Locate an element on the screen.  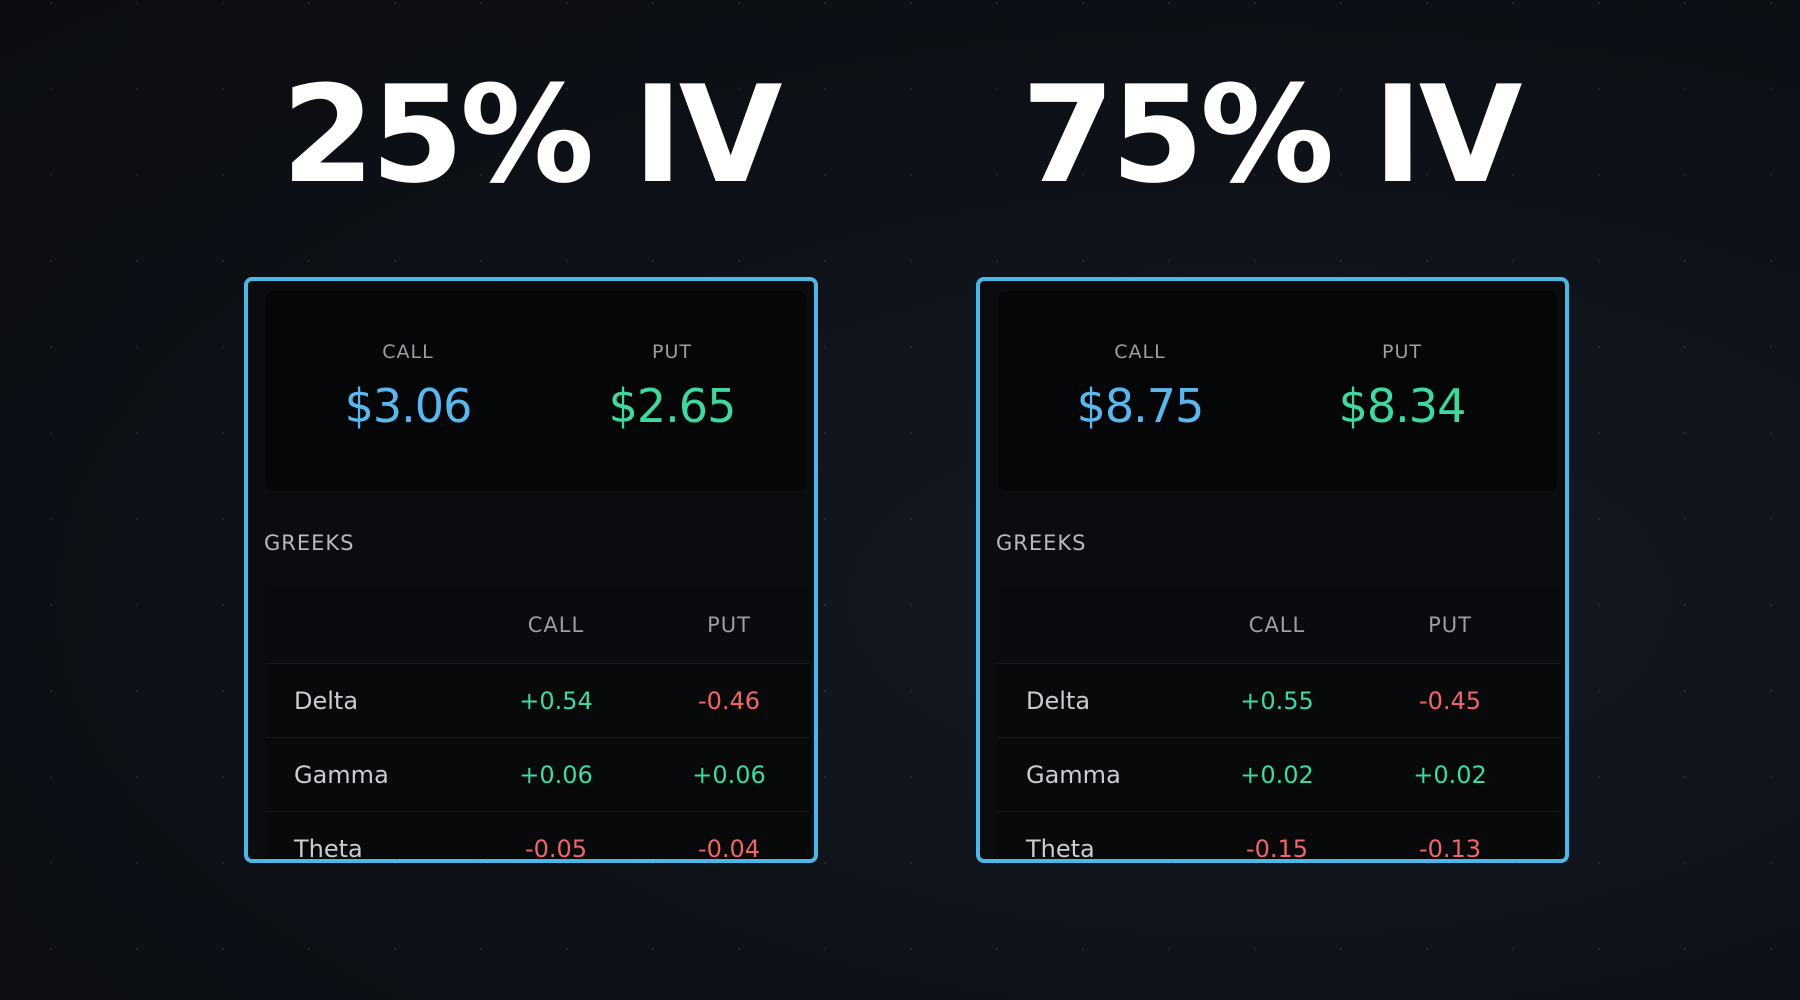
put-price-block: PUT $8.34 is located at coordinates (1402, 387).